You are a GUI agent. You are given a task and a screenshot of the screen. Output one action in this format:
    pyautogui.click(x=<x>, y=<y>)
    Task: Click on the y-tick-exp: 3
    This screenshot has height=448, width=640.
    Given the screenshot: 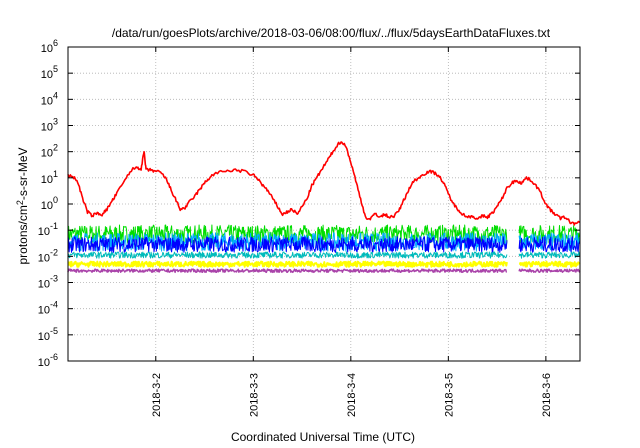 What is the action you would take?
    pyautogui.click(x=55, y=122)
    